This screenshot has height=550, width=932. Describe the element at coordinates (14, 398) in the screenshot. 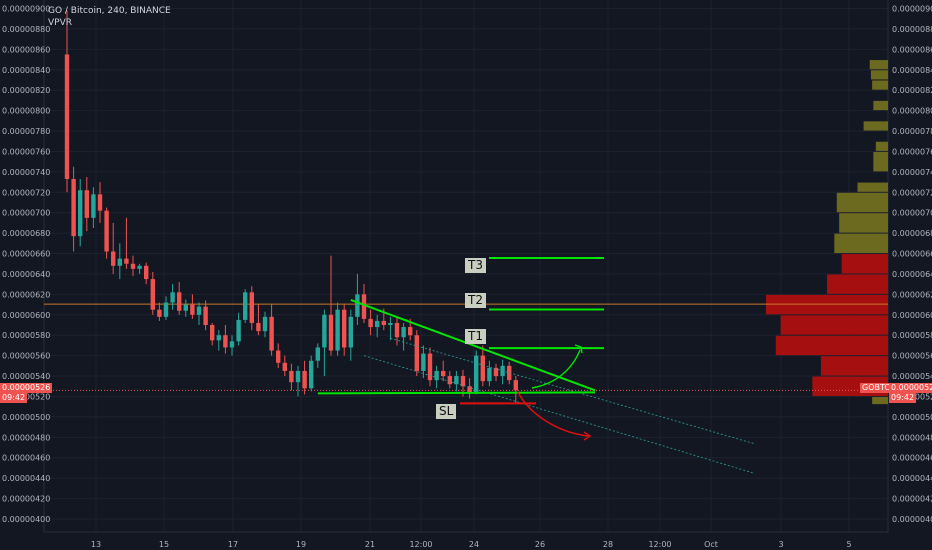

I see `countdown-tag-left: 09:42` at that location.